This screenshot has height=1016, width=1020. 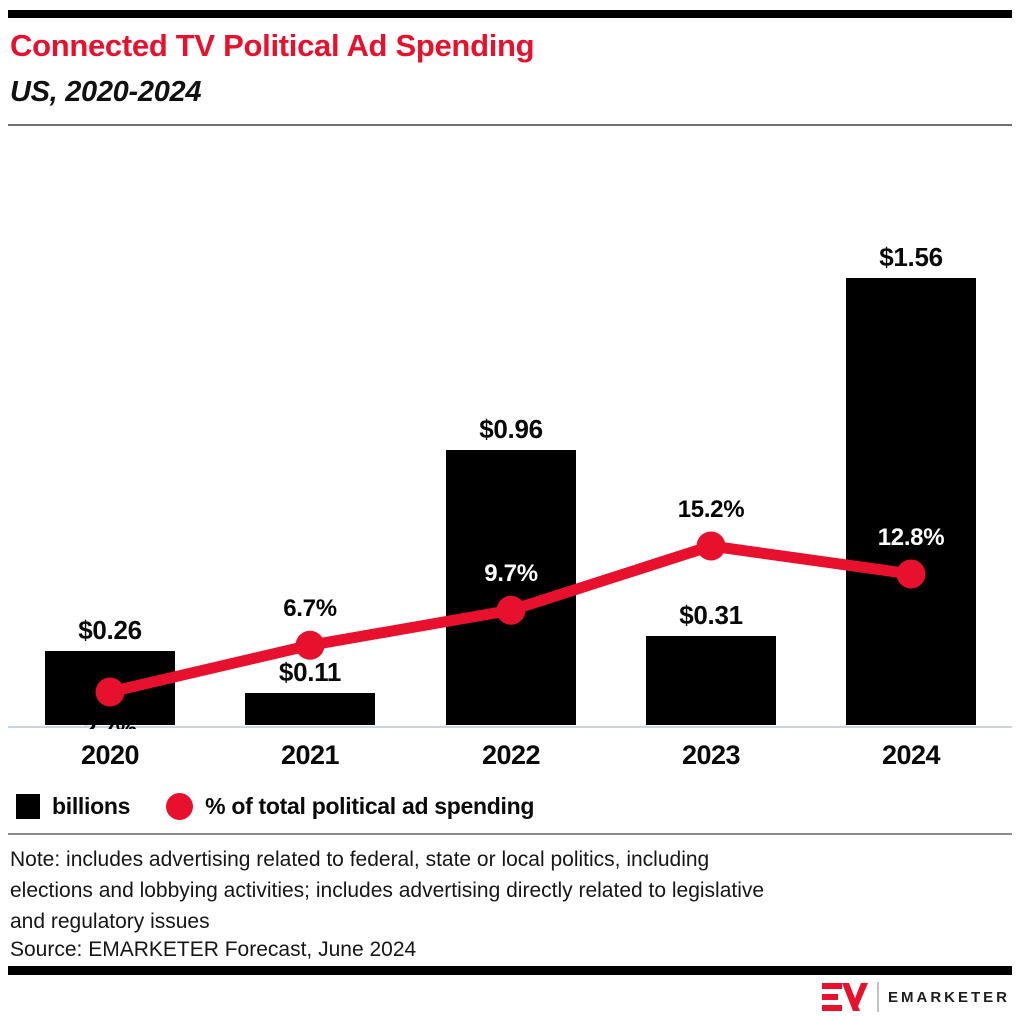 What do you see at coordinates (310, 609) in the screenshot?
I see `pct-value-label: 6.7%` at bounding box center [310, 609].